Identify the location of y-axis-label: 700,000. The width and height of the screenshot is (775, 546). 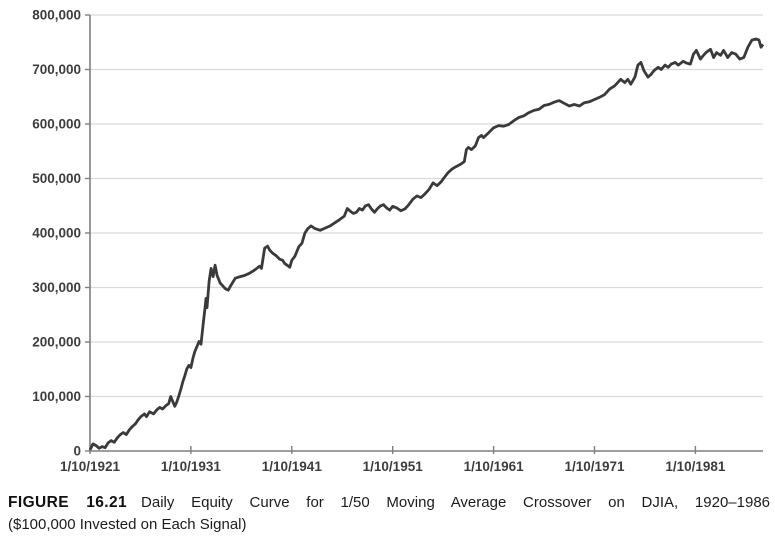
(56, 69).